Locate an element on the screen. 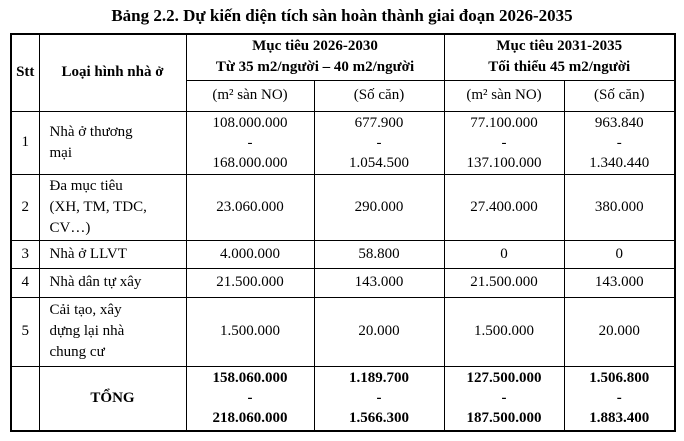 The image size is (684, 441). cell-units-2031: 0 is located at coordinates (619, 254).